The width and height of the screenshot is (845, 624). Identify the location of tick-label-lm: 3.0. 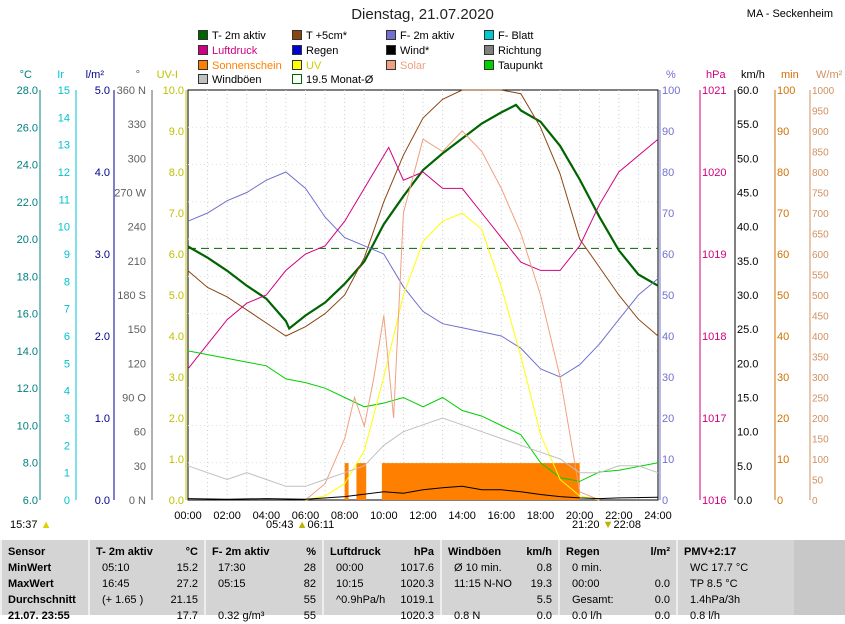
(102, 255).